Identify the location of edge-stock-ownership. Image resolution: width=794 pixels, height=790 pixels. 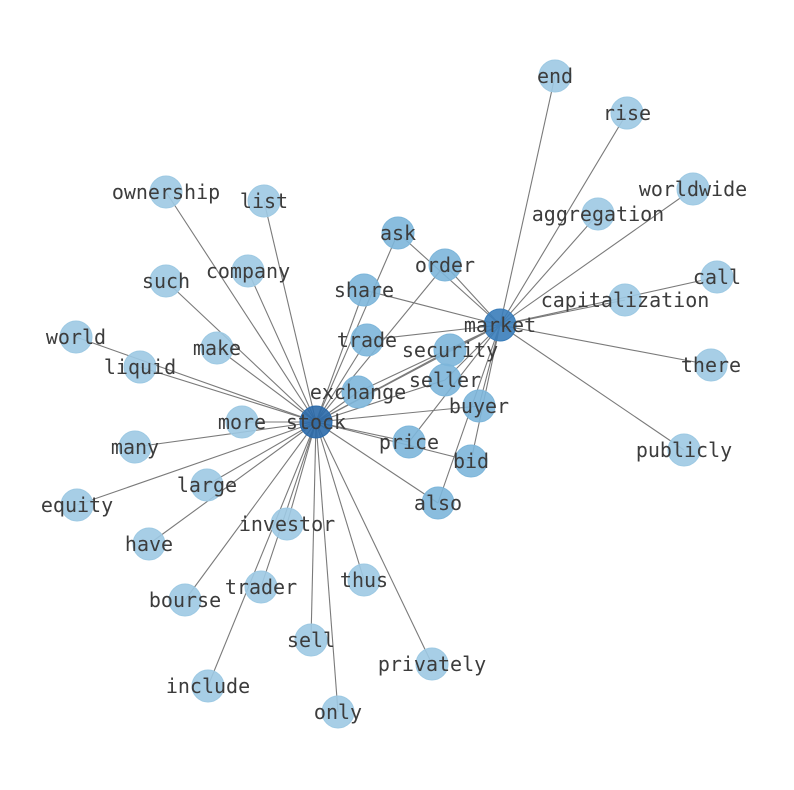
(241, 307).